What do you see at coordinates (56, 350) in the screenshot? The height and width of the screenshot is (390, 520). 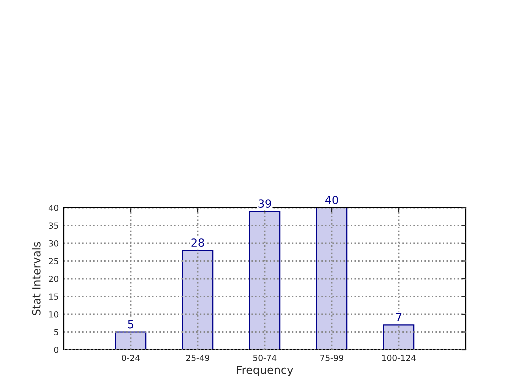 I see `y-tick-label: 0` at bounding box center [56, 350].